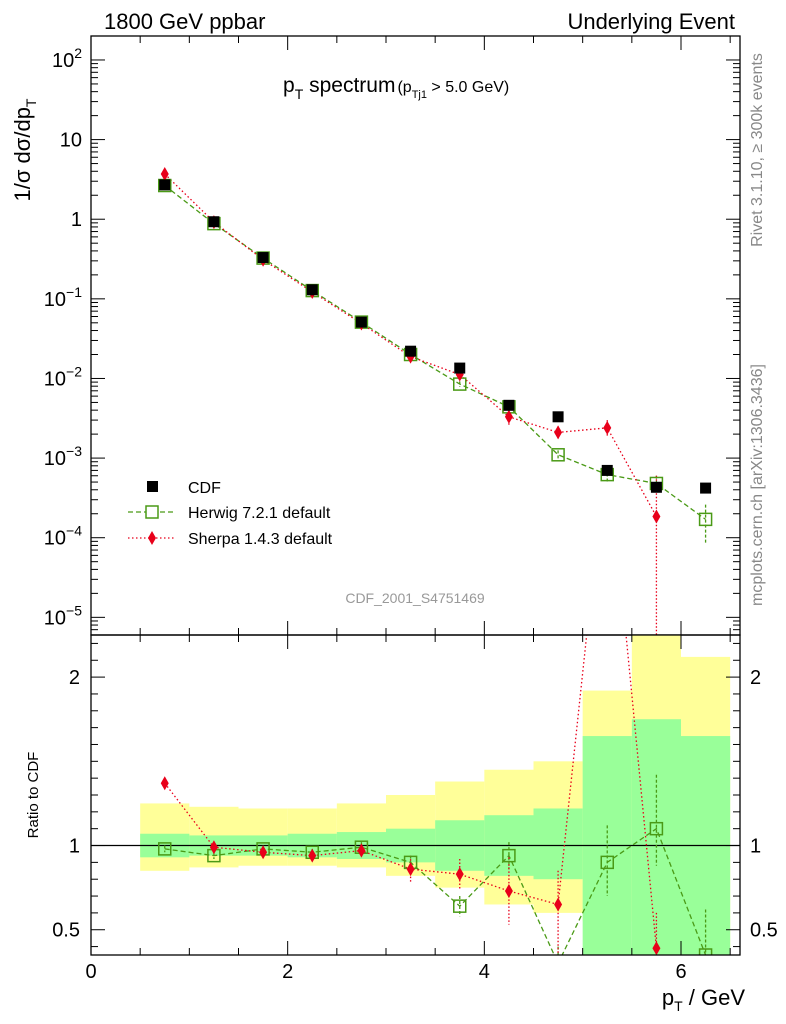  Describe the element at coordinates (78, 53) in the screenshot. I see `main-y-tick-exponent: 2` at that location.